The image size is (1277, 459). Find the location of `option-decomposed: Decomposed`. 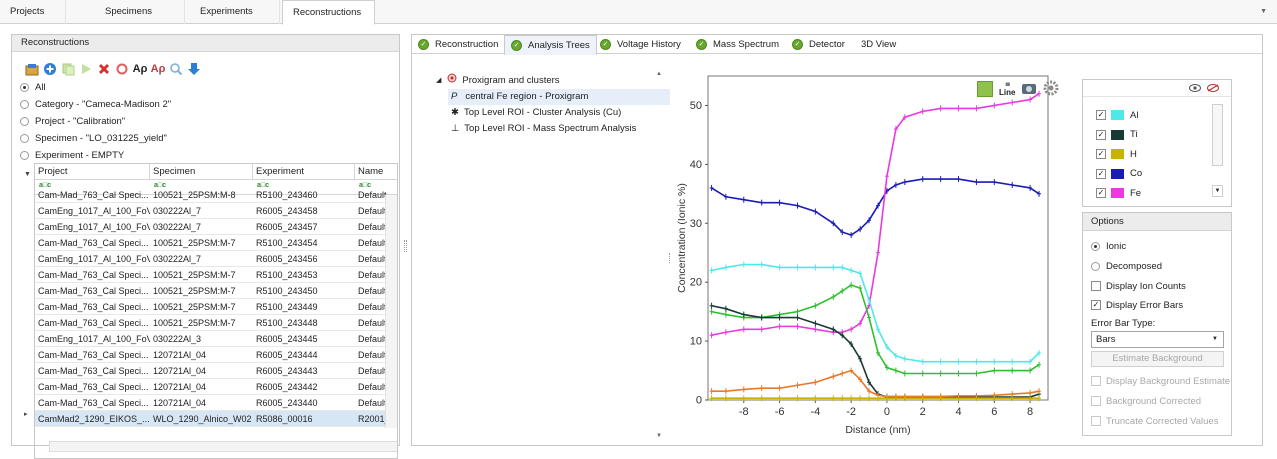

option-decomposed: Decomposed is located at coordinates (1126, 266).